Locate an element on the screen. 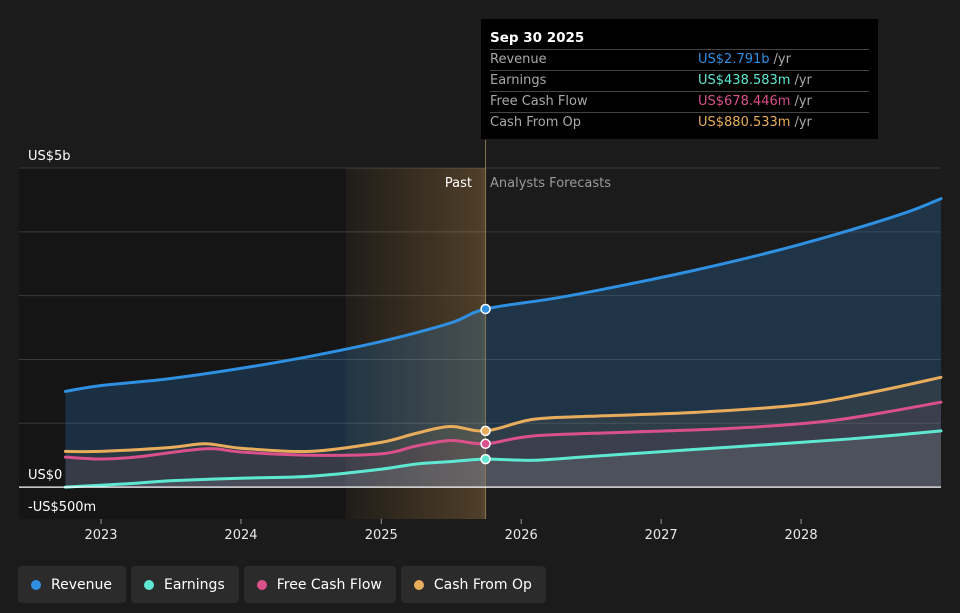 The image size is (960, 613). tooltip-row: Revenue US$2.791b/yr is located at coordinates (679, 59).